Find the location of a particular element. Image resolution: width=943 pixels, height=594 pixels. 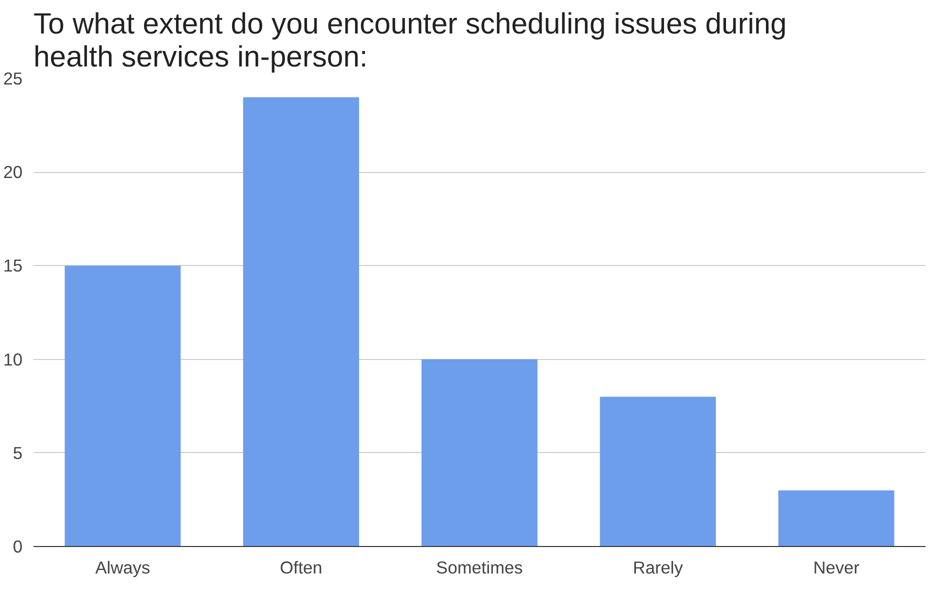

y-tick-label: 0 is located at coordinates (17, 546).